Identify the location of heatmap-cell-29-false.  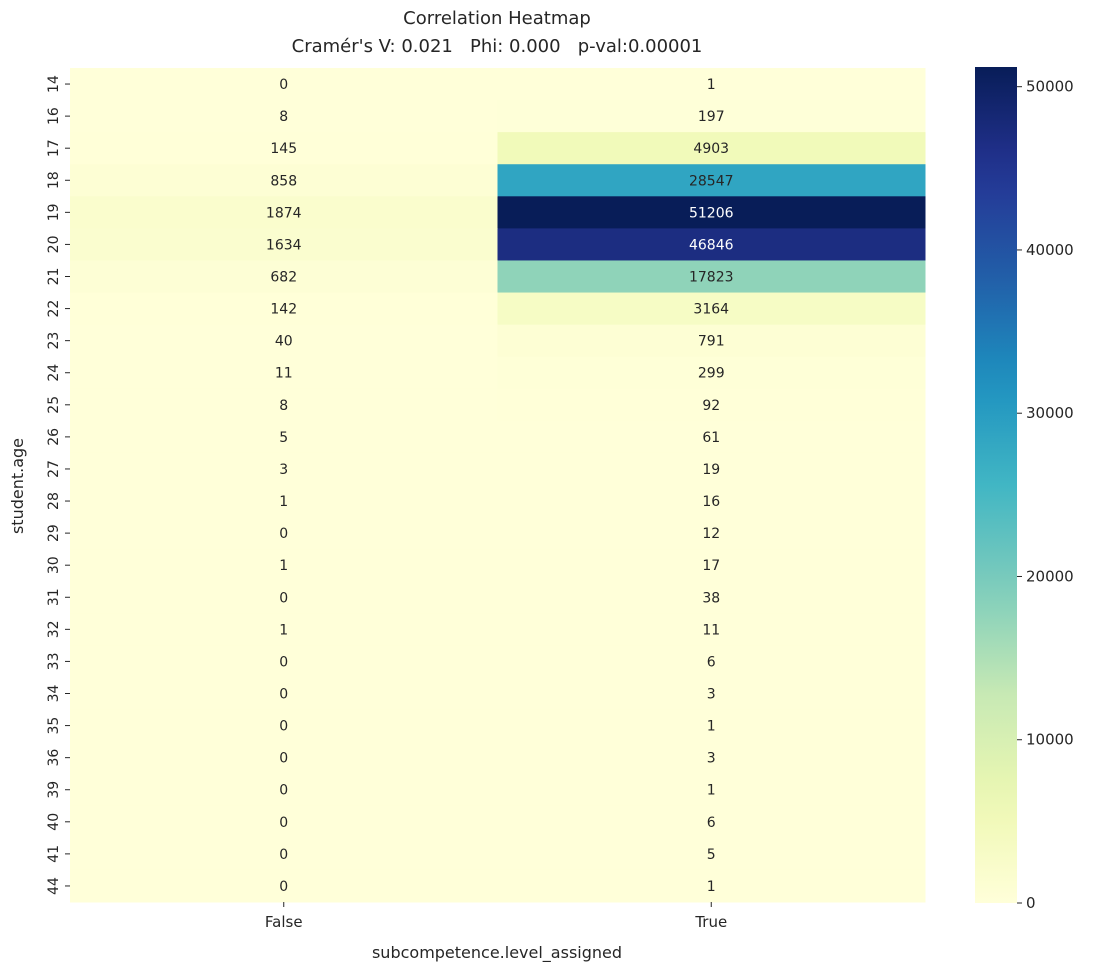
(284, 533).